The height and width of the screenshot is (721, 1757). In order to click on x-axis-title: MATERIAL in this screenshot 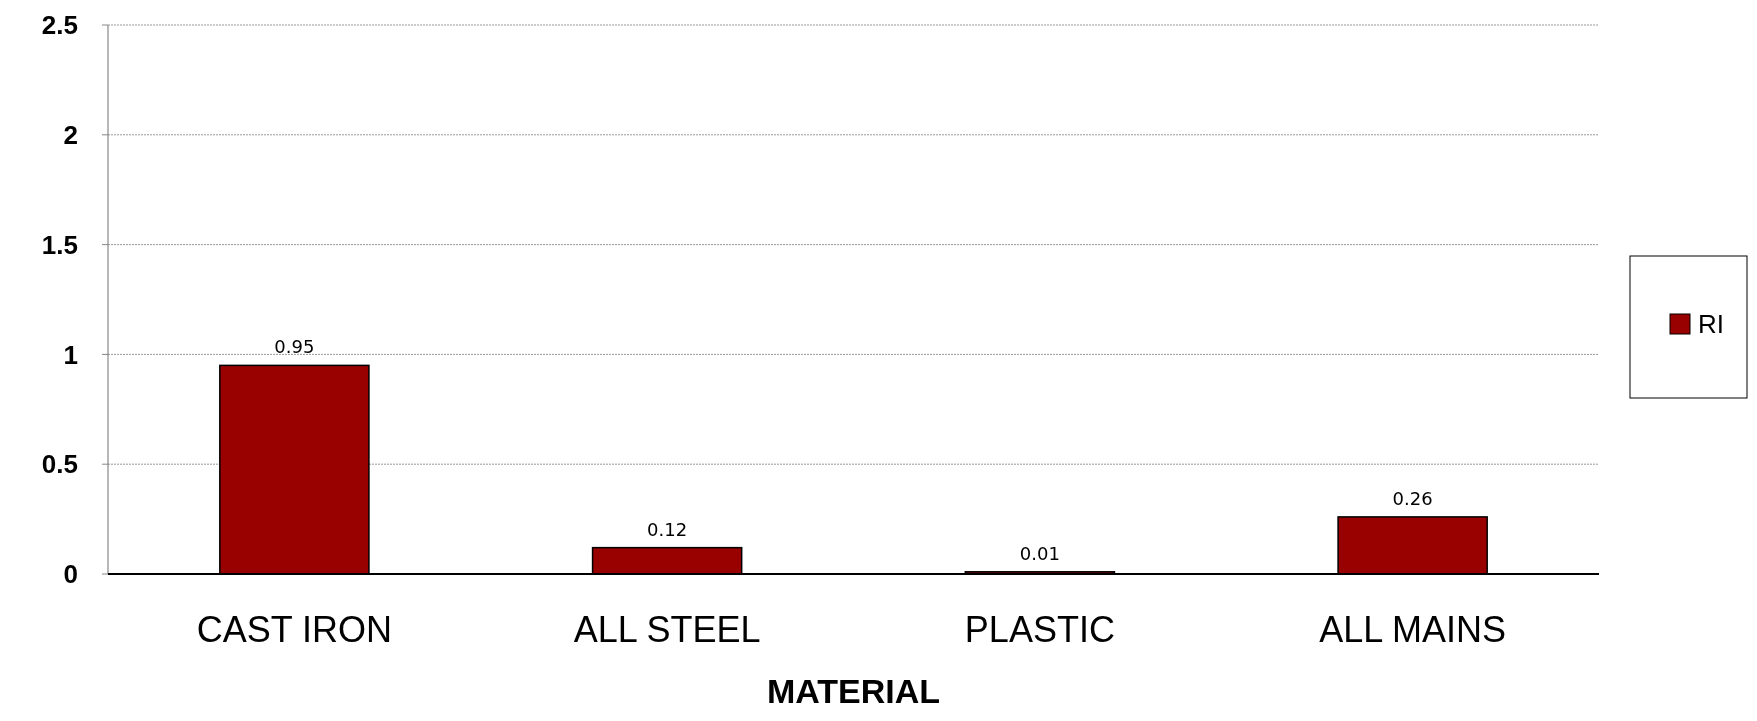, I will do `click(853, 691)`.